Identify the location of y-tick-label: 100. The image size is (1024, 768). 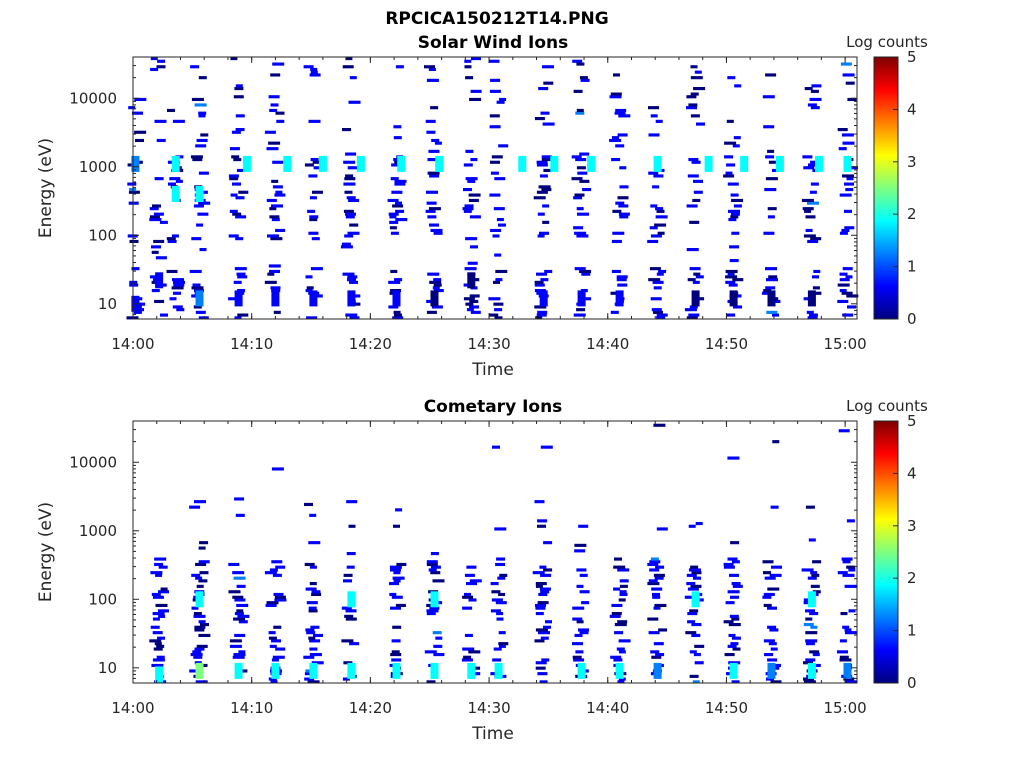
(102, 599).